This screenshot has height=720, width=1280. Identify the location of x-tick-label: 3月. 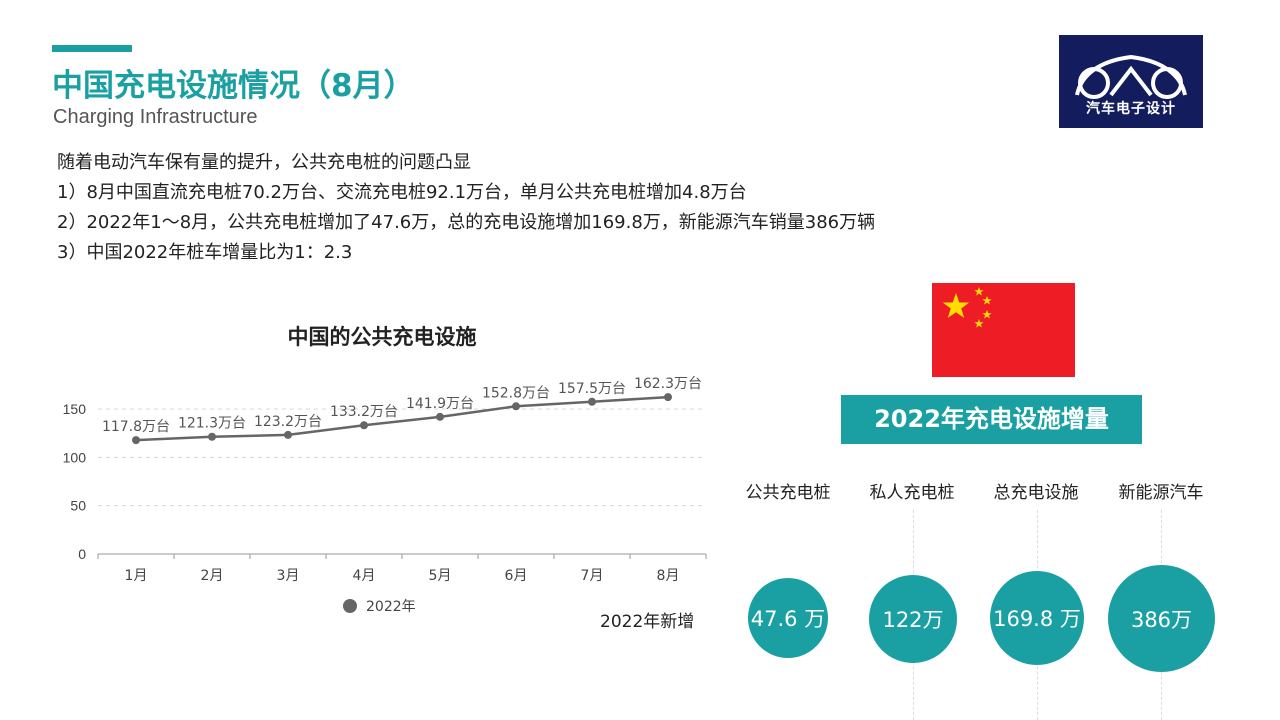
(288, 576).